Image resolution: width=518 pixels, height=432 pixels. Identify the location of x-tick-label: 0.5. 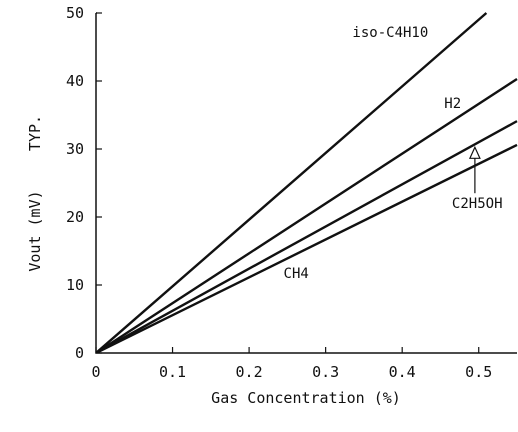
(478, 372).